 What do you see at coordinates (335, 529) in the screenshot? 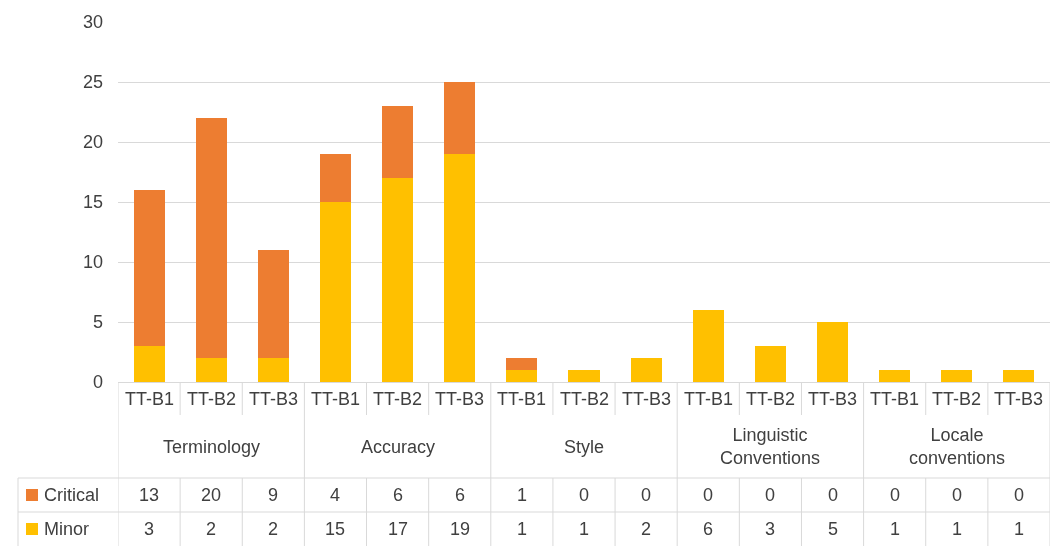
I see `data-label: 15` at bounding box center [335, 529].